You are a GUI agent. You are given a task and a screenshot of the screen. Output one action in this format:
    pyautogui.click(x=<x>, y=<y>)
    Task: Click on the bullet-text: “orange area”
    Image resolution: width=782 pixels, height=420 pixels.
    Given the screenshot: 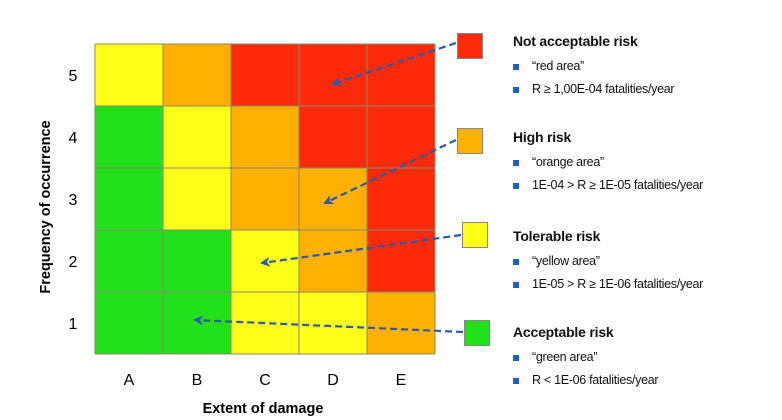 What is the action you would take?
    pyautogui.click(x=568, y=162)
    